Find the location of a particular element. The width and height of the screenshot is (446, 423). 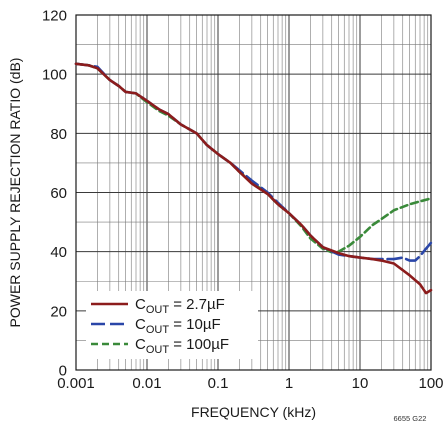

y-tick-label: 120 is located at coordinates (54, 16).